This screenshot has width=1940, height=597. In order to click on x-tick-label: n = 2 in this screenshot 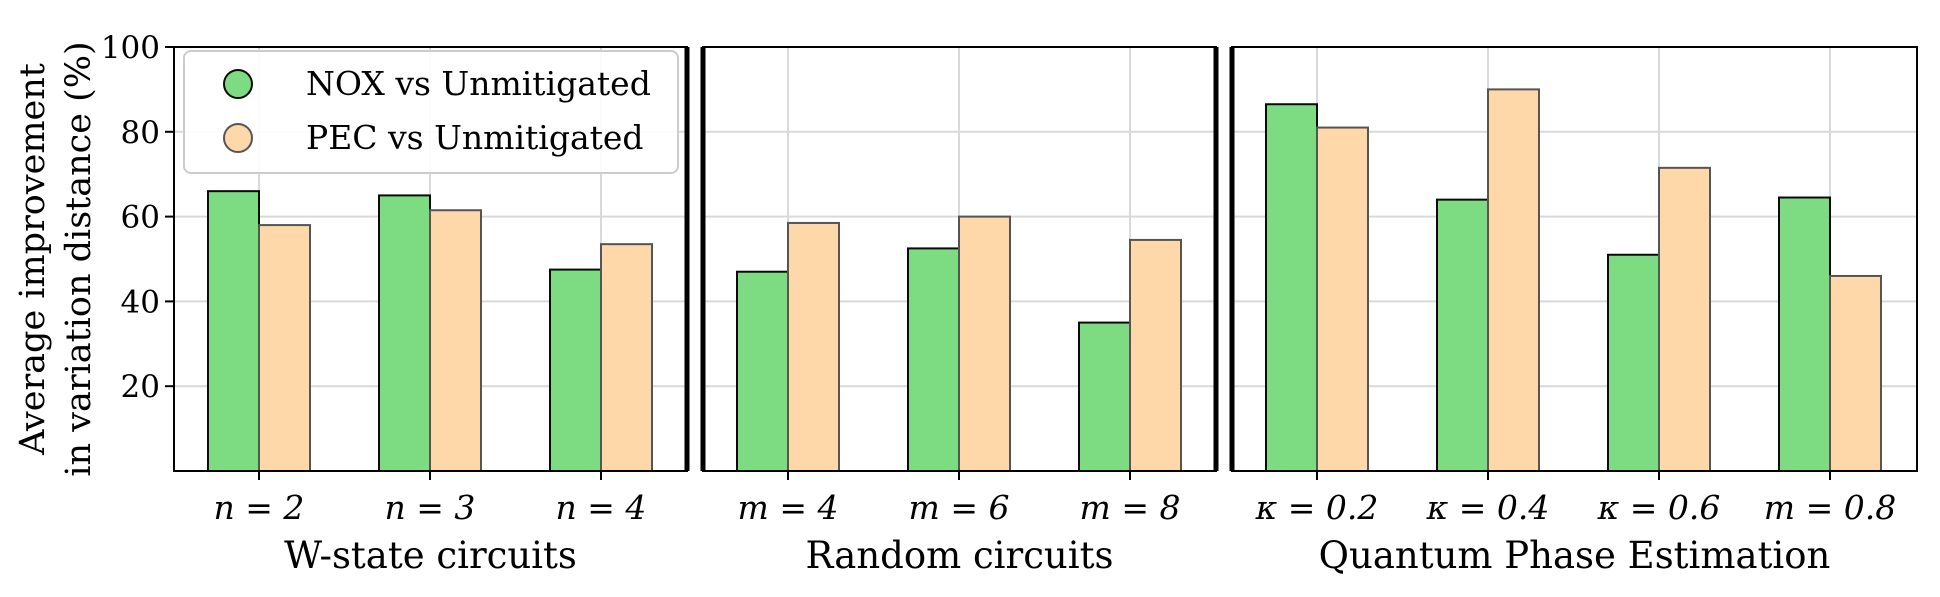, I will do `click(259, 507)`.